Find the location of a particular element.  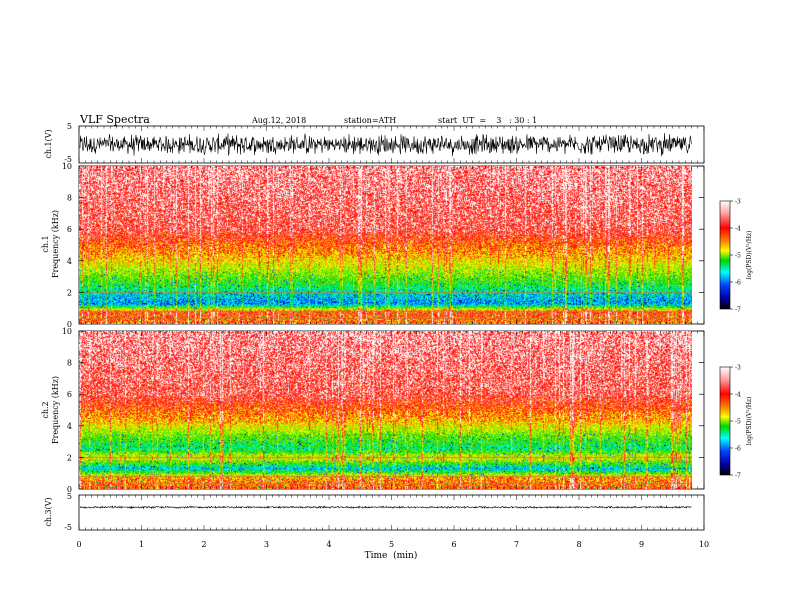

ch1-waveform-panel: 5 -5 ch.1(V) is located at coordinates (374, 143).